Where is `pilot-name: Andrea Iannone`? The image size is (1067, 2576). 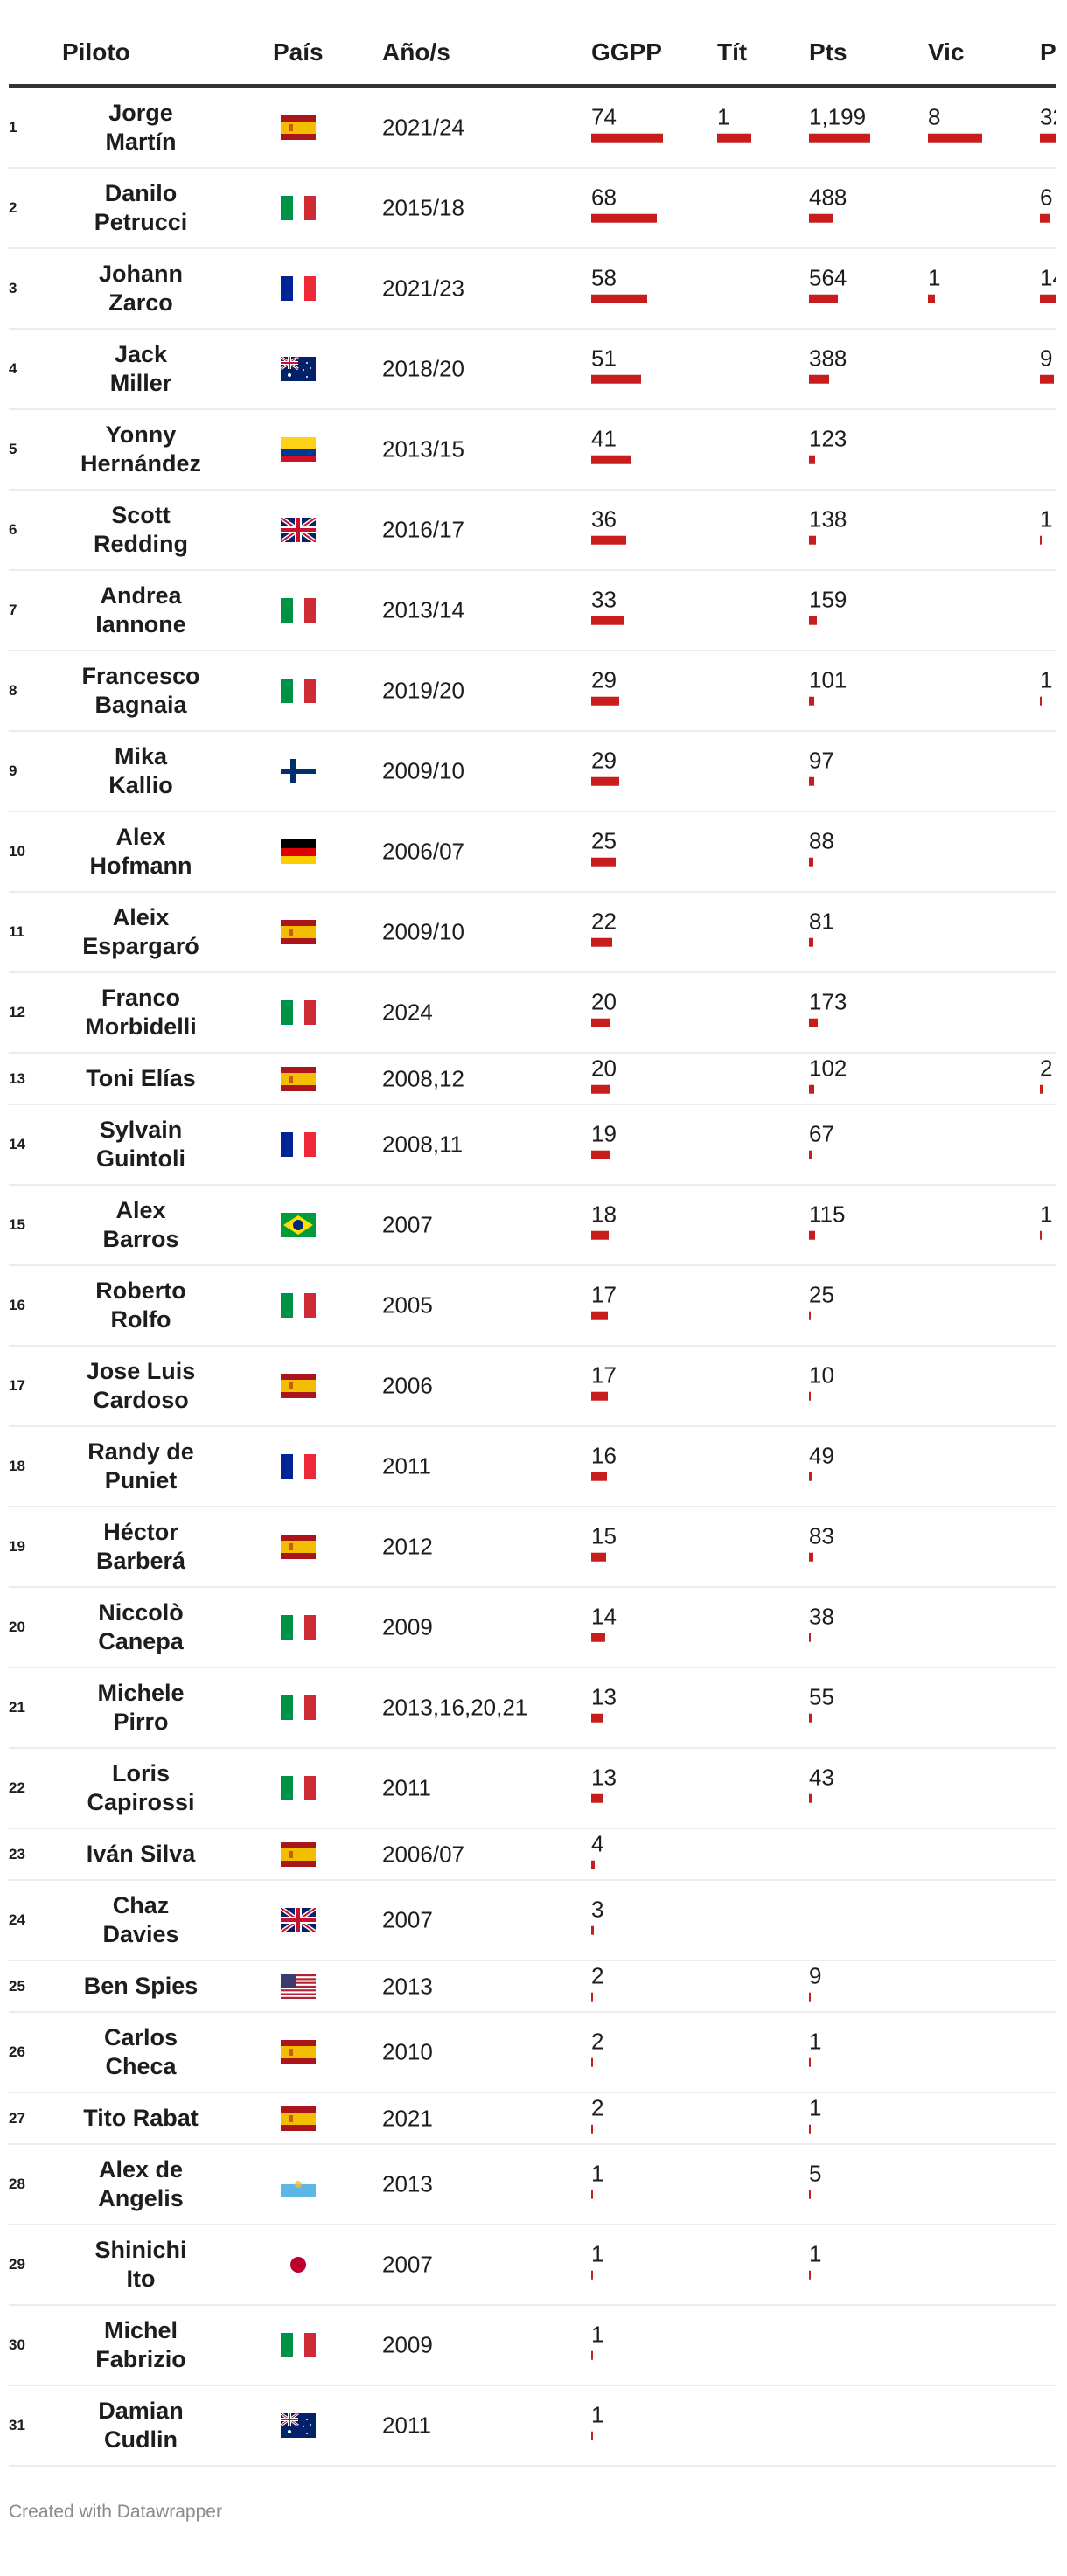 pilot-name: Andrea Iannone is located at coordinates (141, 609).